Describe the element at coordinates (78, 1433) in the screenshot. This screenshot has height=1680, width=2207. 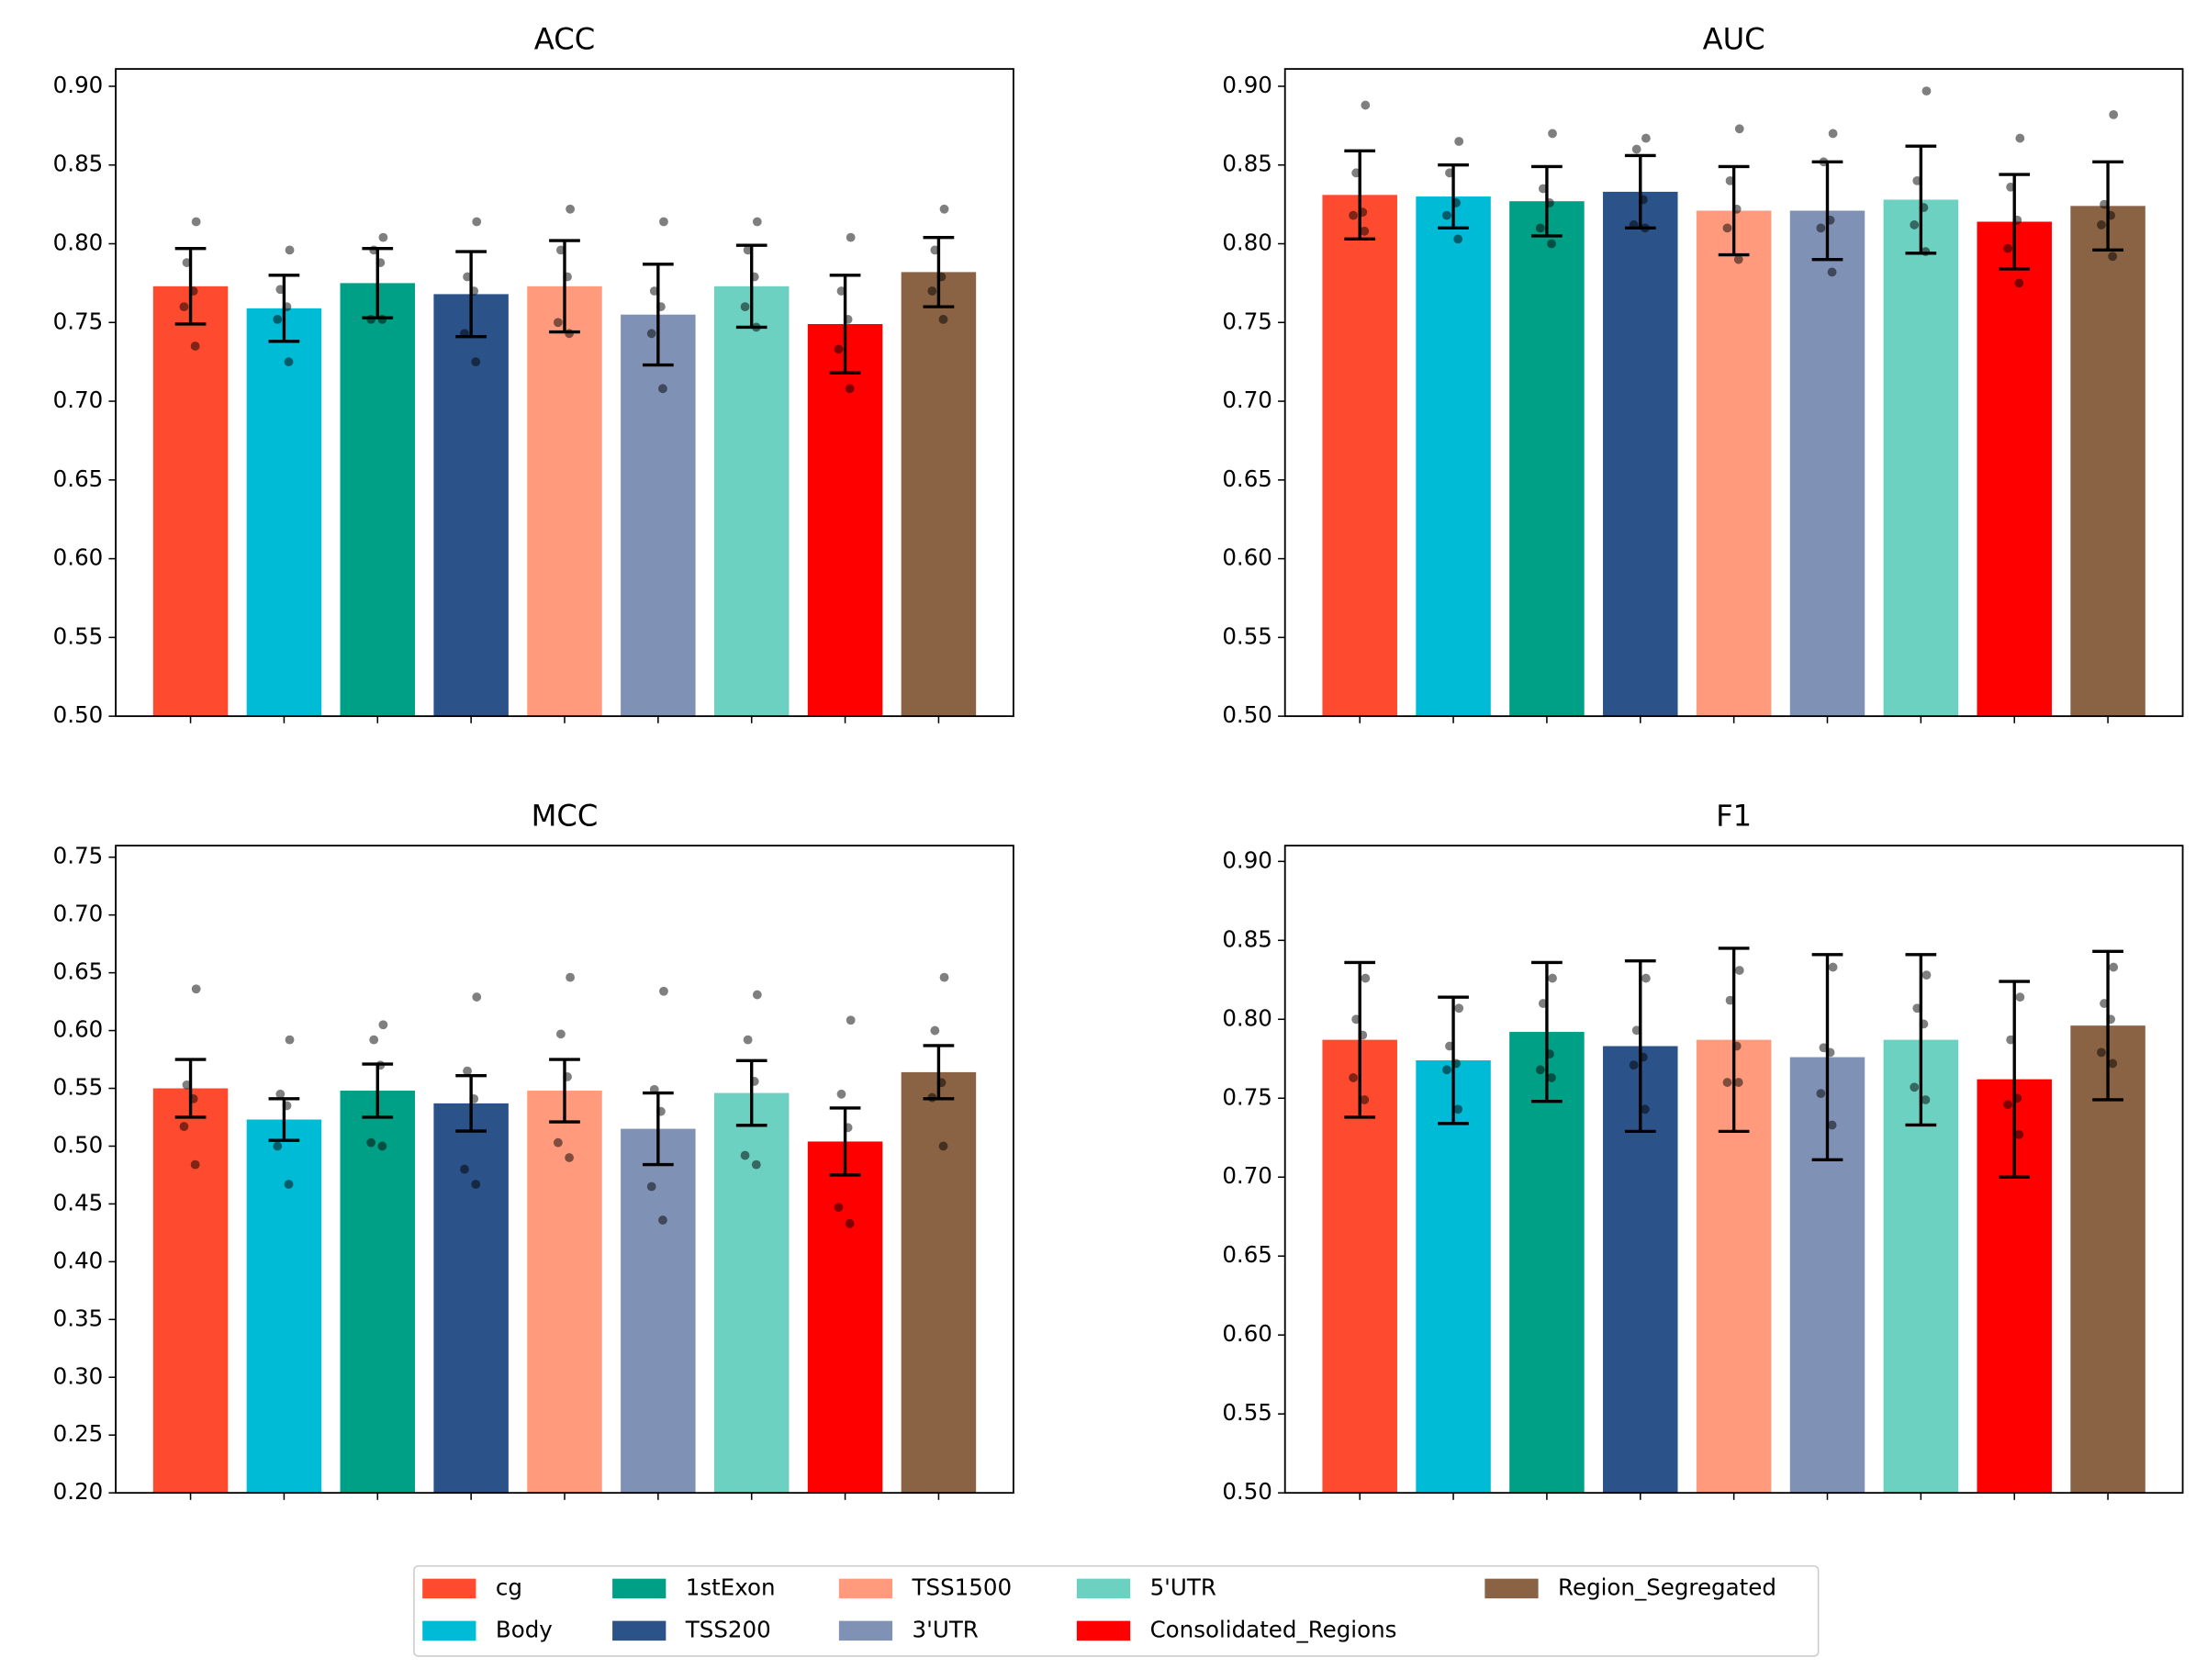
I see `y-tick-label: 0.25` at that location.